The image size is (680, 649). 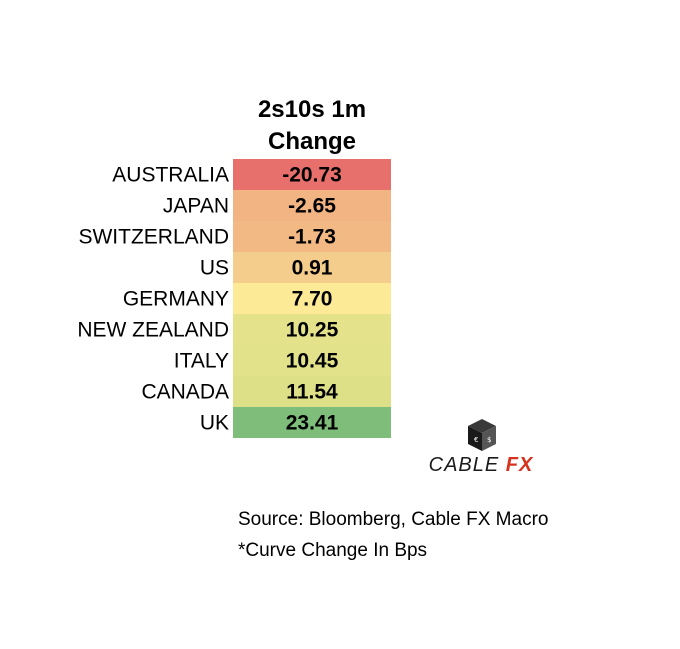 What do you see at coordinates (153, 330) in the screenshot?
I see `row-label: NEW ZEALAND` at bounding box center [153, 330].